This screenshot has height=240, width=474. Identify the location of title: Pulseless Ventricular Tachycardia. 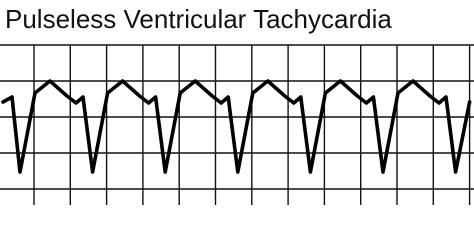
(198, 19).